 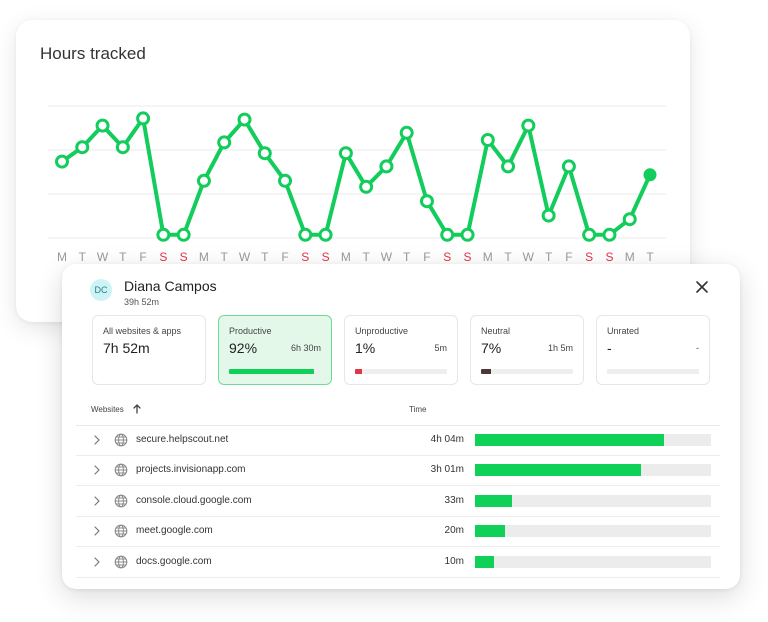 I want to click on table-row: docs.google.com 10m, so click(x=398, y=562).